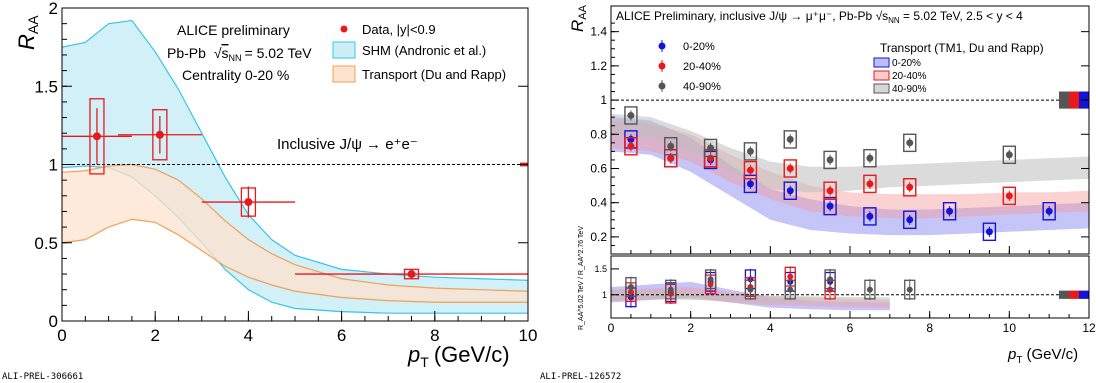  Describe the element at coordinates (344, 74) in the screenshot. I see `legend-transport-swatch` at that location.